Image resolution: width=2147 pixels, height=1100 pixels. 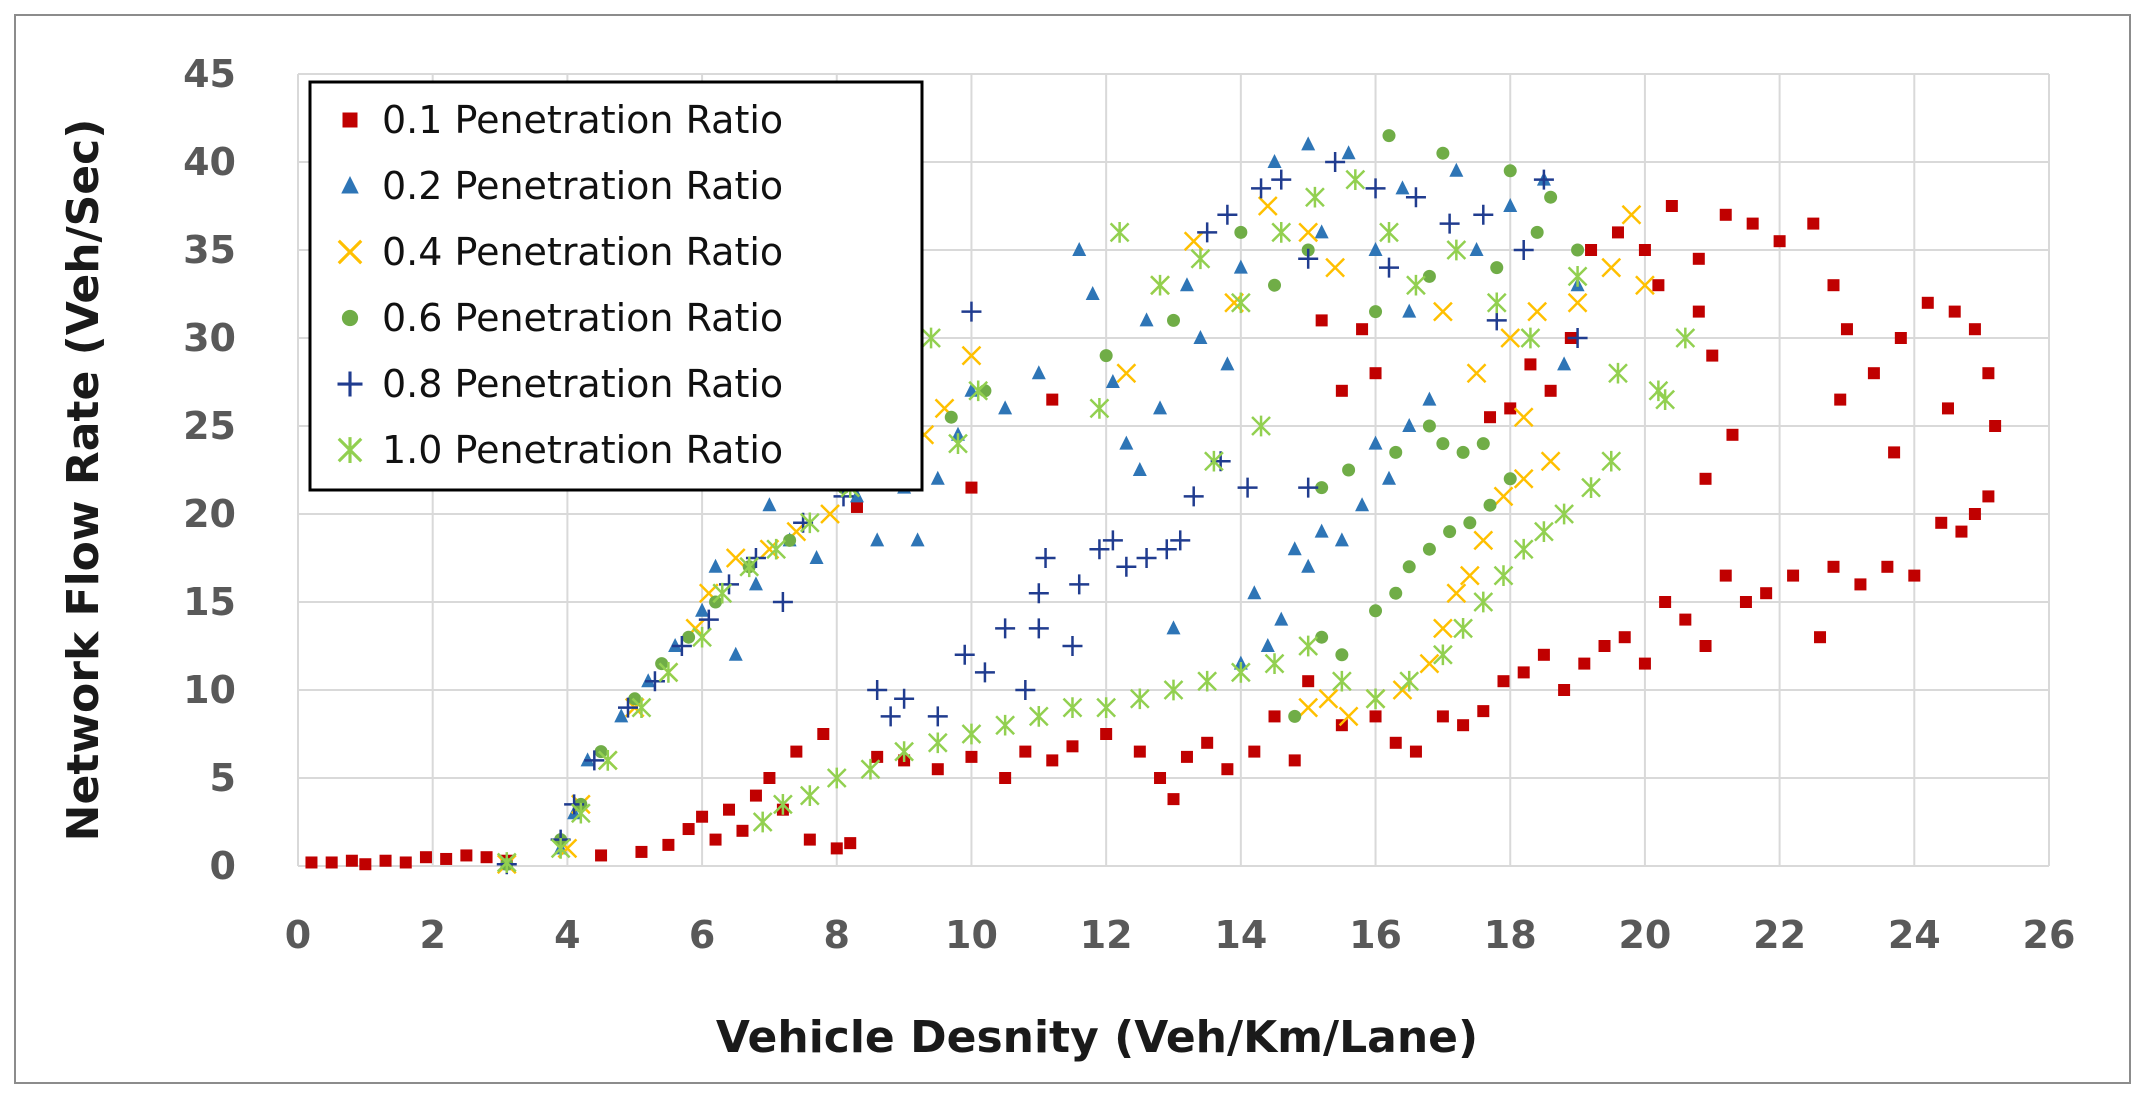 What do you see at coordinates (1240, 935) in the screenshot?
I see `x-tick-label: 14` at bounding box center [1240, 935].